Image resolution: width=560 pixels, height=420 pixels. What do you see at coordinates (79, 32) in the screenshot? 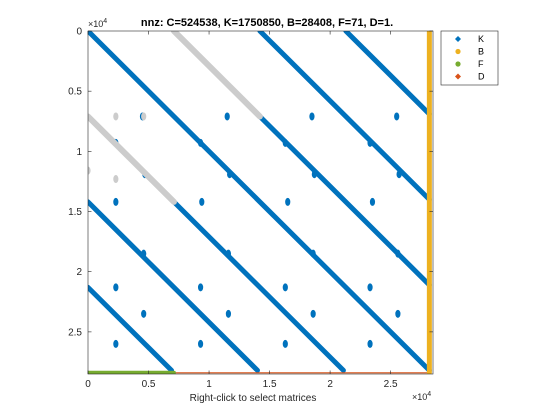
I see `y-tick-label-0: 0` at bounding box center [79, 32].